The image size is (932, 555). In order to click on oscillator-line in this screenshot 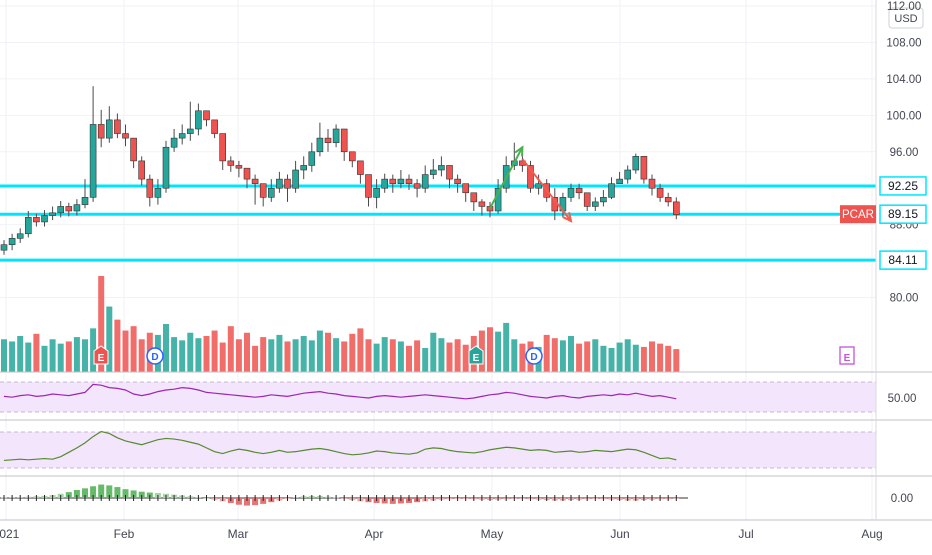, I will do `click(340, 446)`.